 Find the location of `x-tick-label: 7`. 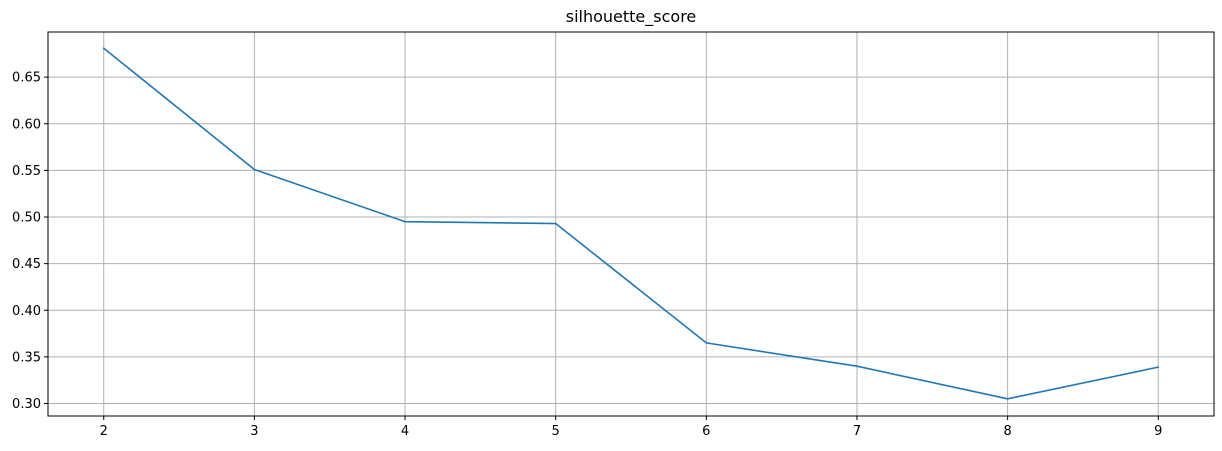

x-tick-label: 7 is located at coordinates (857, 431).